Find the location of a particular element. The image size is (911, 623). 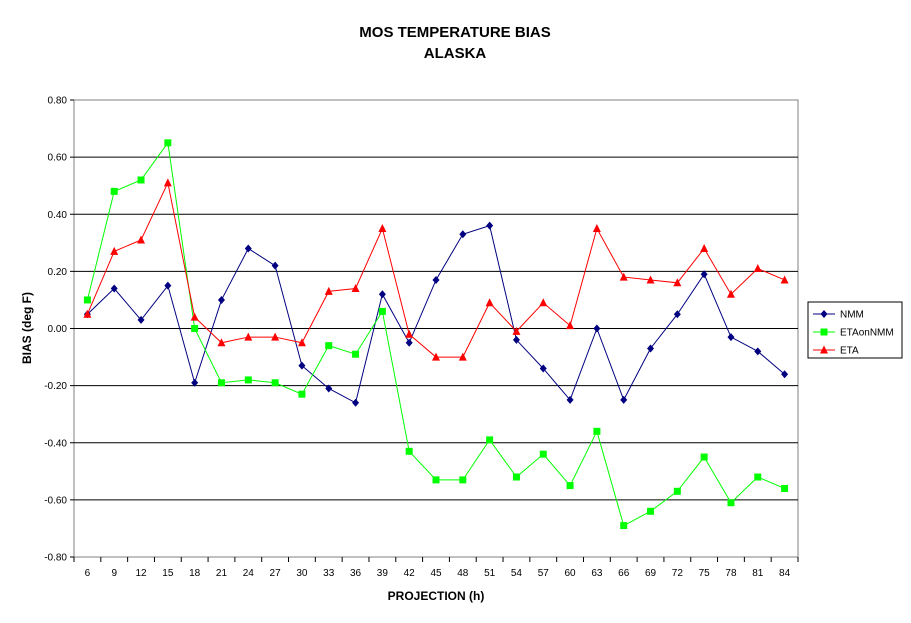

x-tick-label: 75 is located at coordinates (705, 573).